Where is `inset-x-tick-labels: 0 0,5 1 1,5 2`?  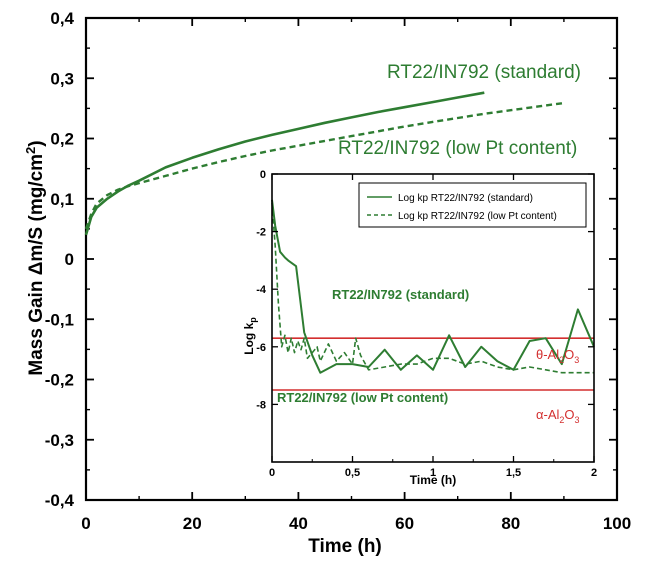
inset-x-tick-labels: 0 0,5 1 1,5 2 is located at coordinates (433, 473).